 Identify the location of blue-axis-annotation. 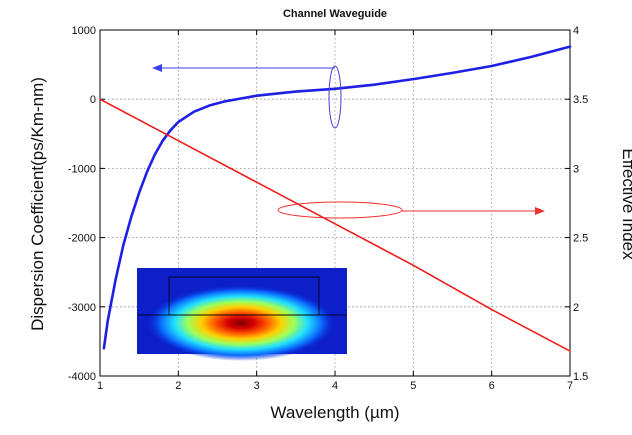
(246, 96).